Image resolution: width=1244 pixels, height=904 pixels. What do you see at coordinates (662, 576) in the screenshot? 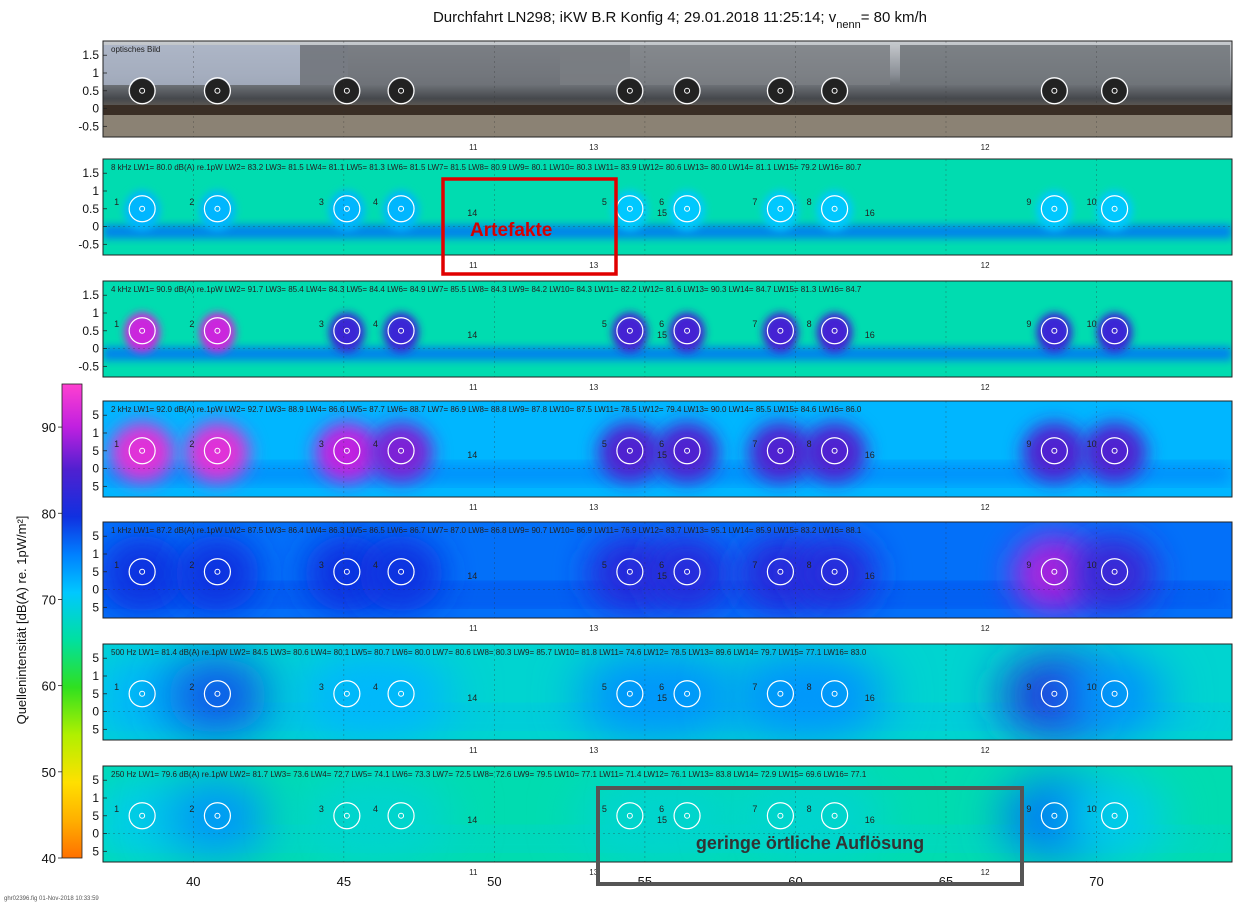
I see `position-label: 15` at bounding box center [662, 576].